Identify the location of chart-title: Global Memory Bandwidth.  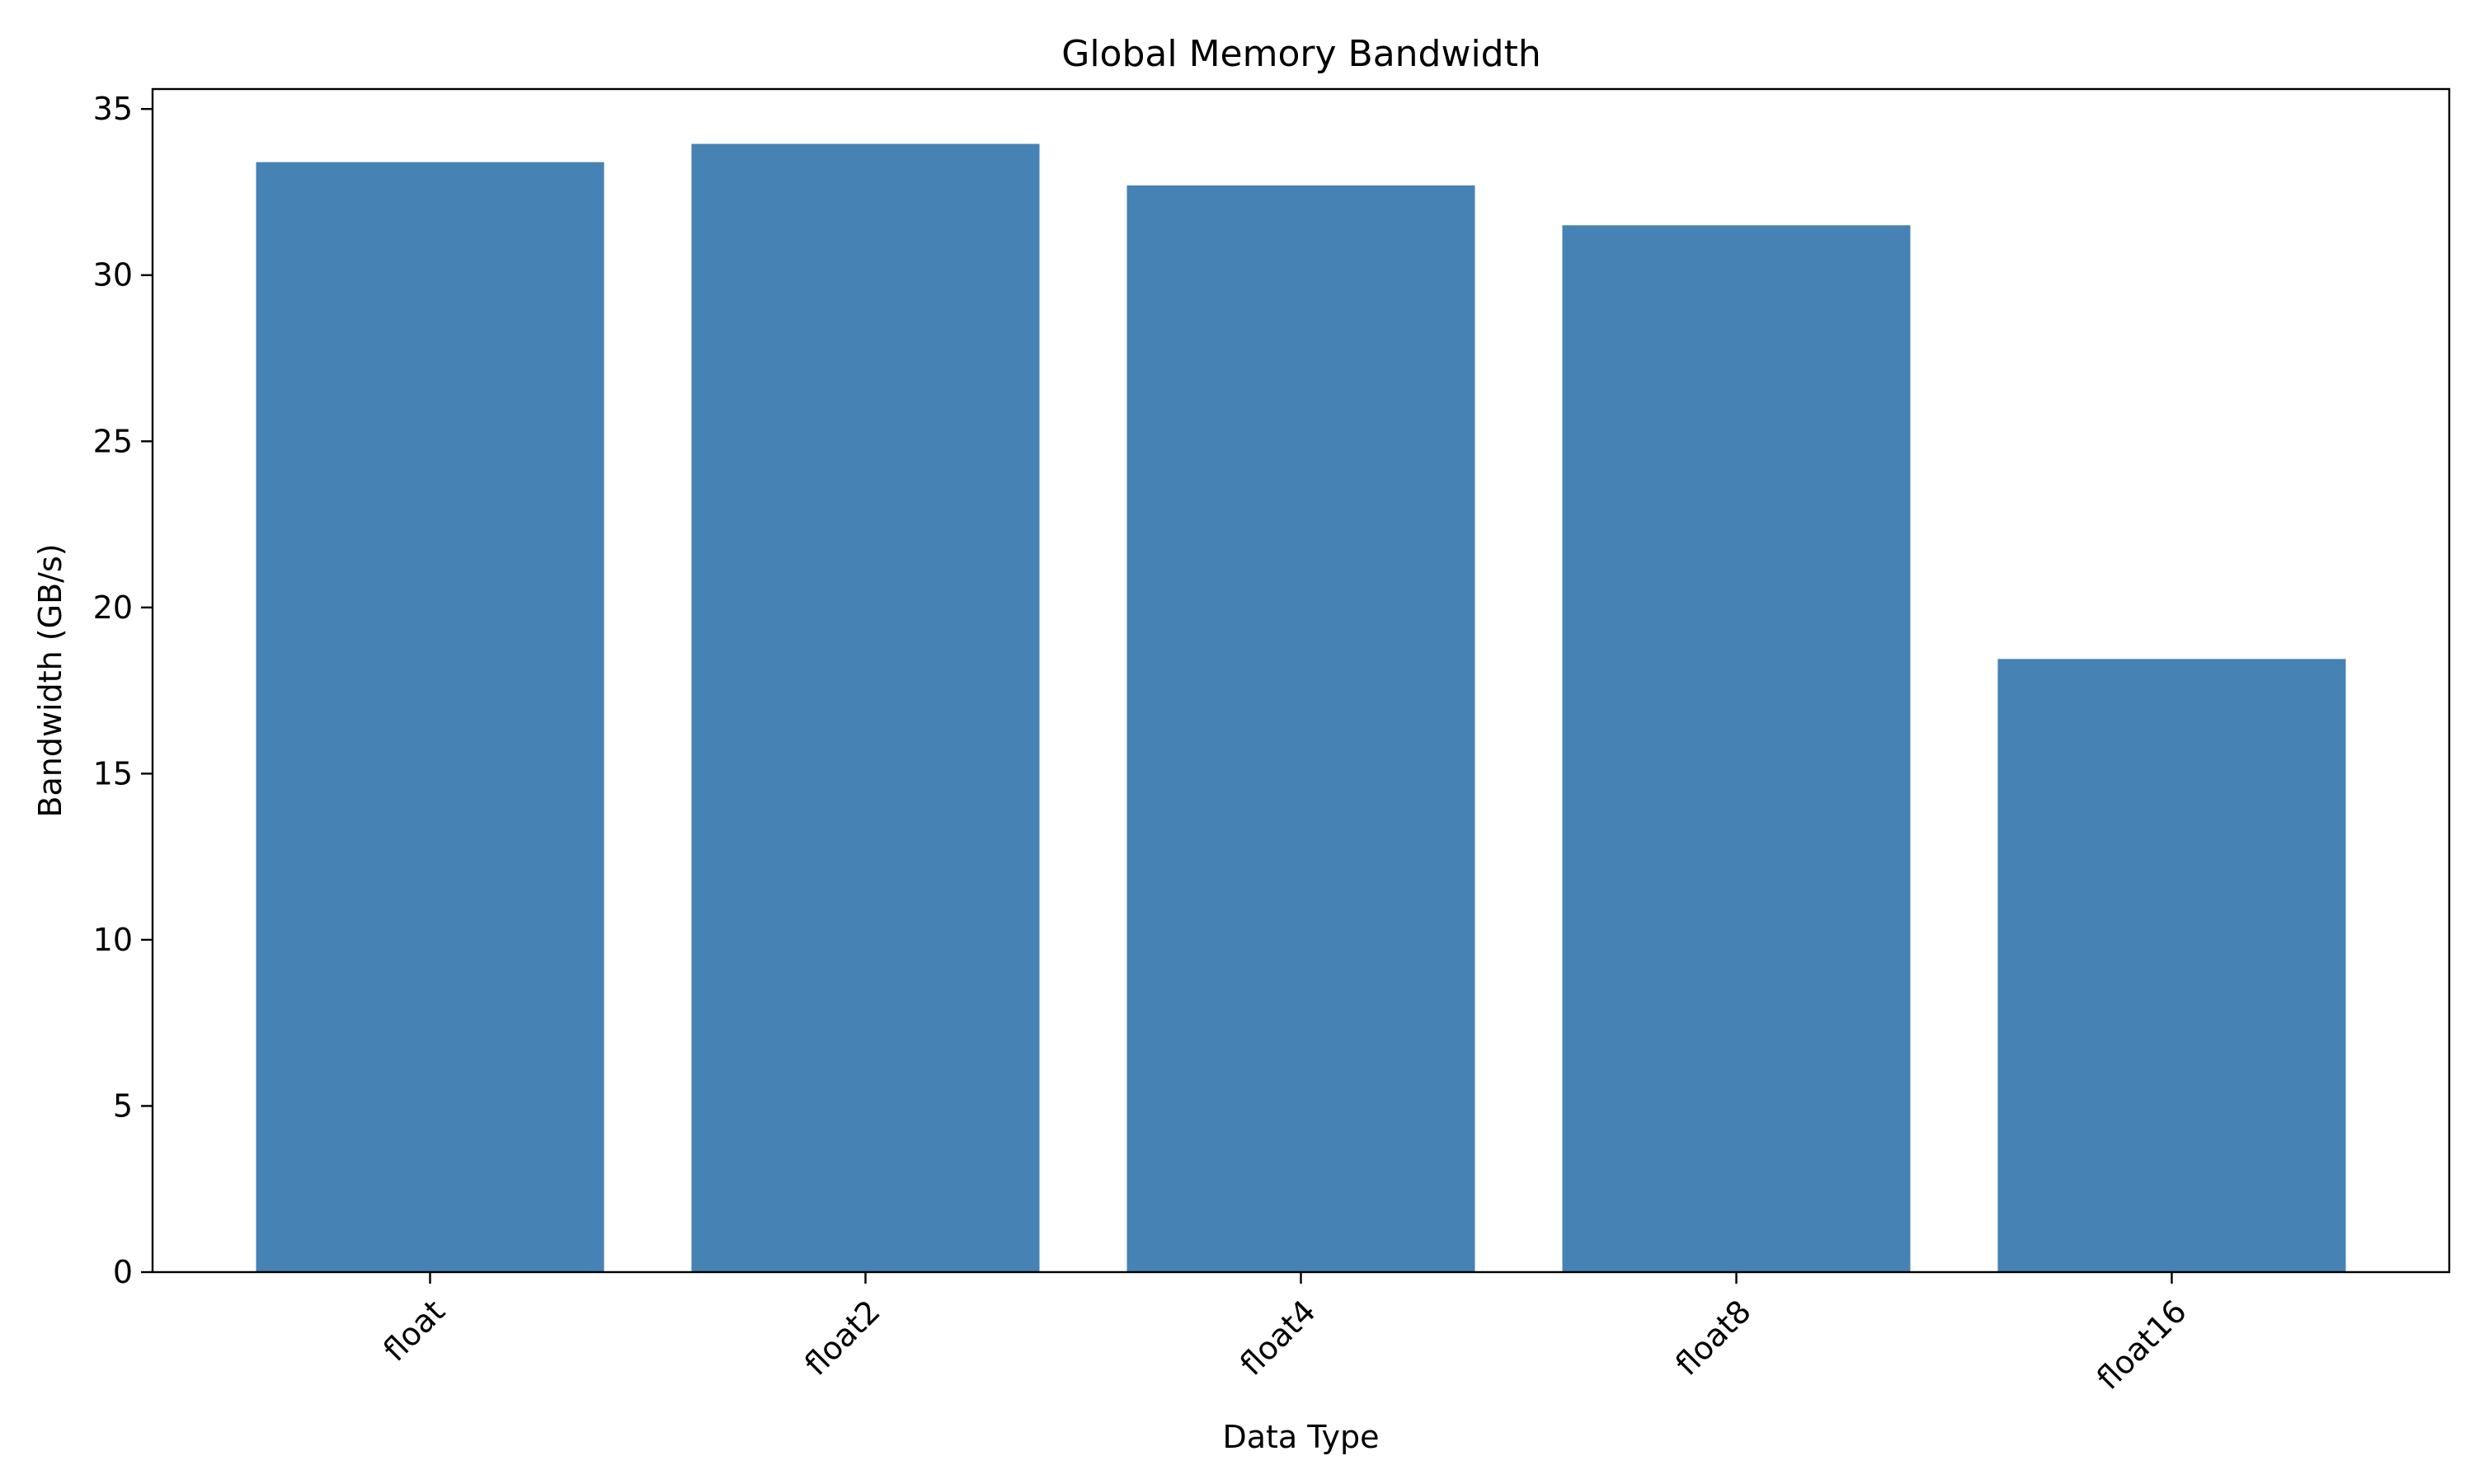
(1301, 54).